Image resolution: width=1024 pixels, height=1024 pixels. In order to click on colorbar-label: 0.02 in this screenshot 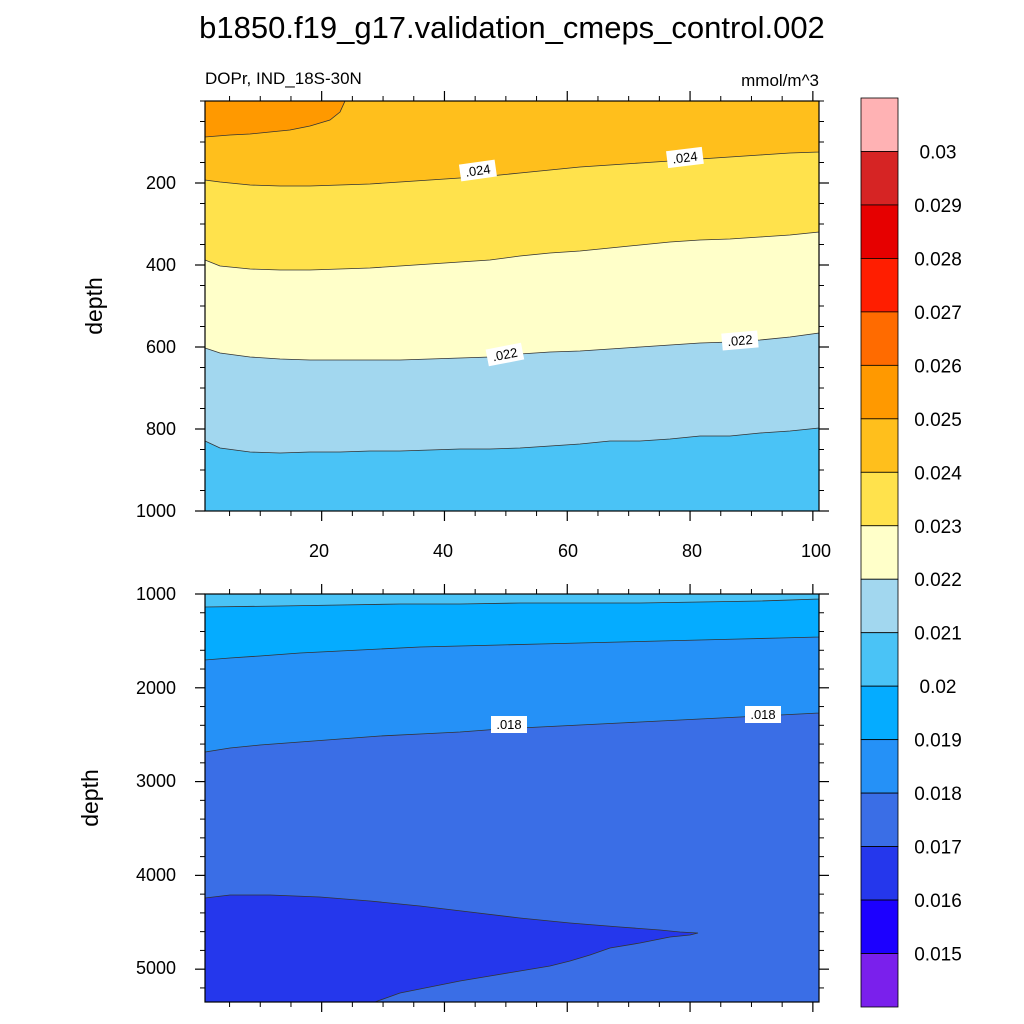, I will do `click(938, 687)`.